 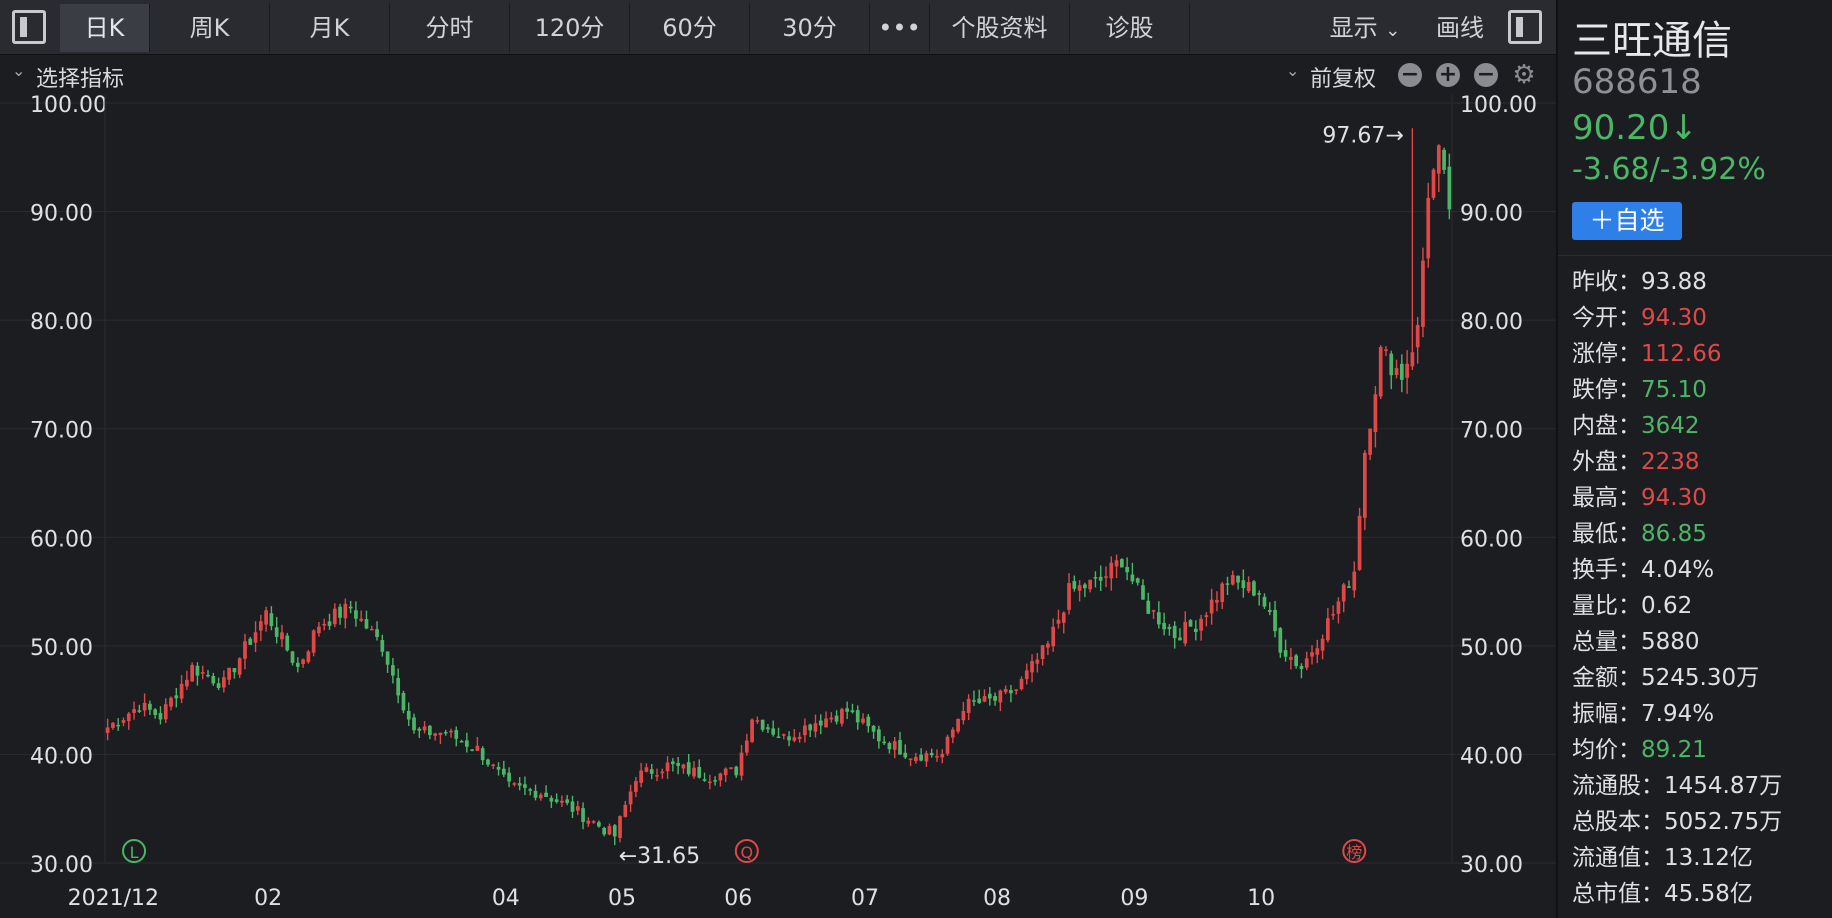 What do you see at coordinates (1700, 678) in the screenshot?
I see `stat-value: 5245.30万` at bounding box center [1700, 678].